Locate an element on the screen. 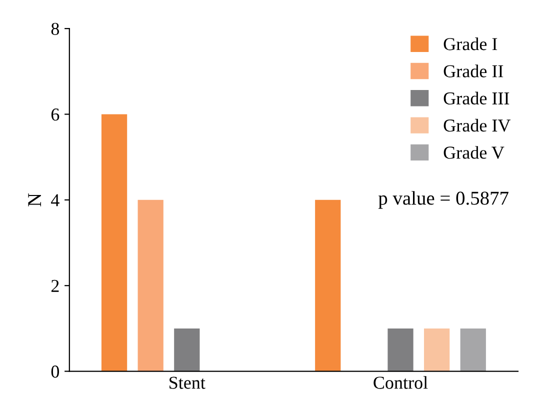  y-tick-label: 6 is located at coordinates (55, 114).